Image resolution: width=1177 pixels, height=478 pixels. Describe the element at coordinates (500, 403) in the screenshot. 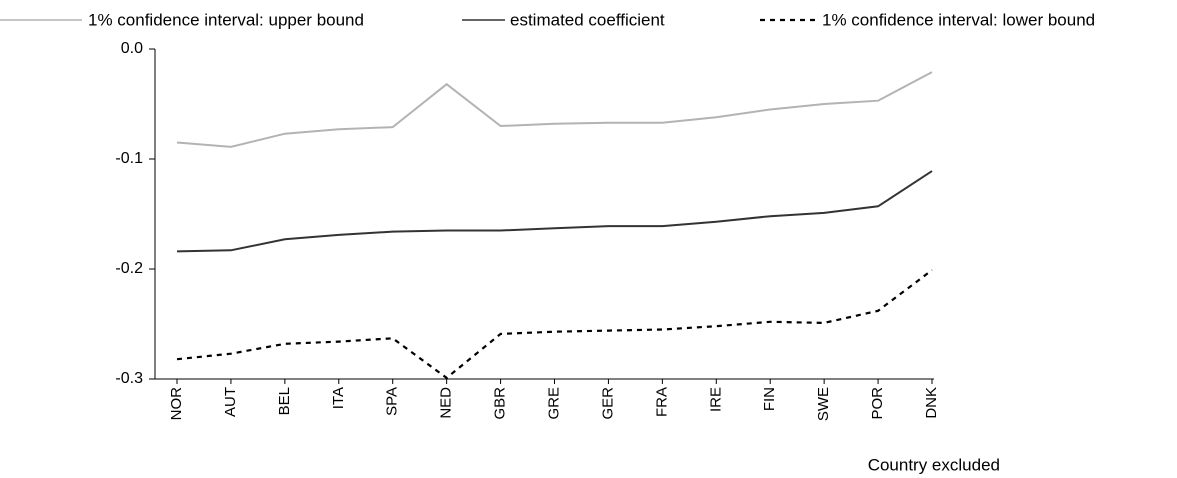

I see `x-tick-label: GBR` at that location.